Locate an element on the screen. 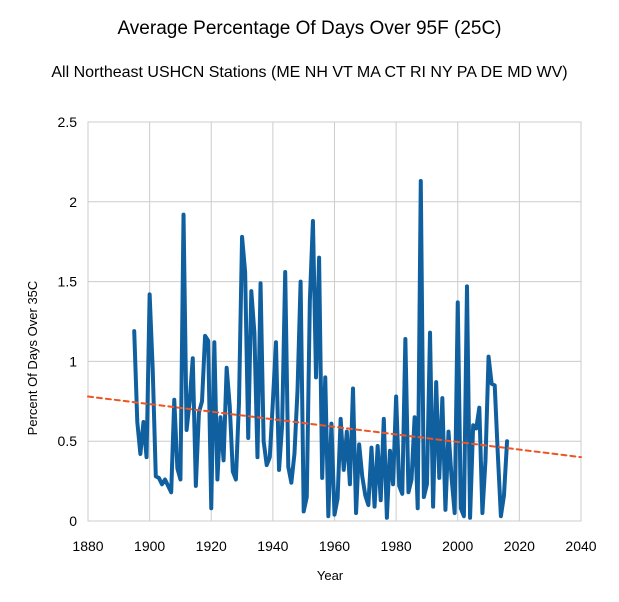 The height and width of the screenshot is (602, 619). x-tick-label: 2020 is located at coordinates (519, 546).